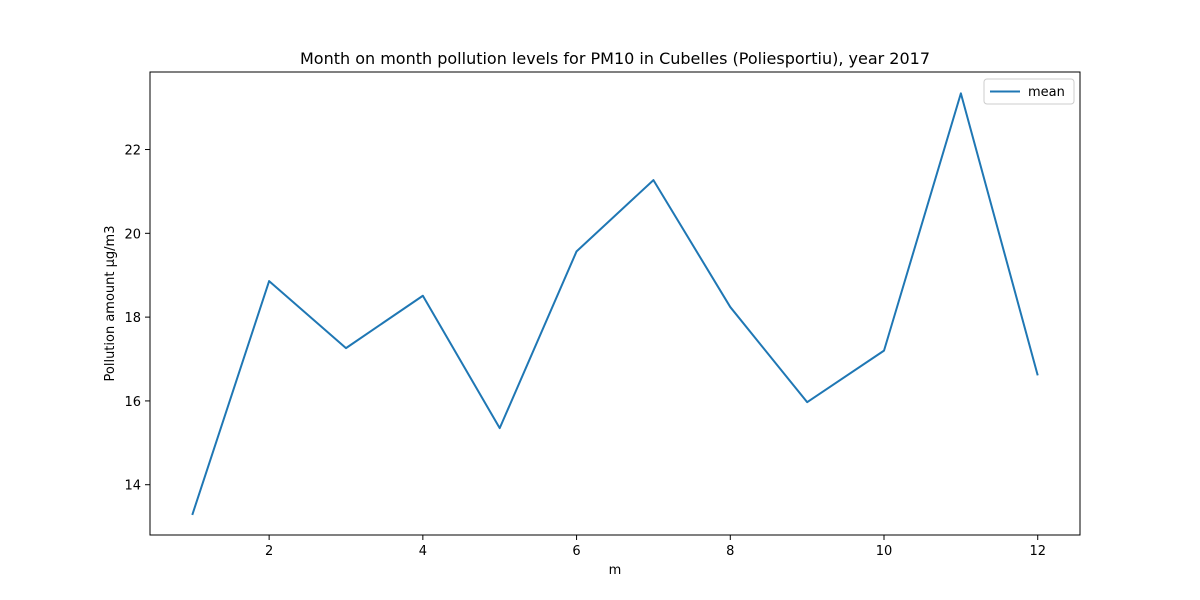 The width and height of the screenshot is (1200, 600). I want to click on legend-box, so click(1029, 91).